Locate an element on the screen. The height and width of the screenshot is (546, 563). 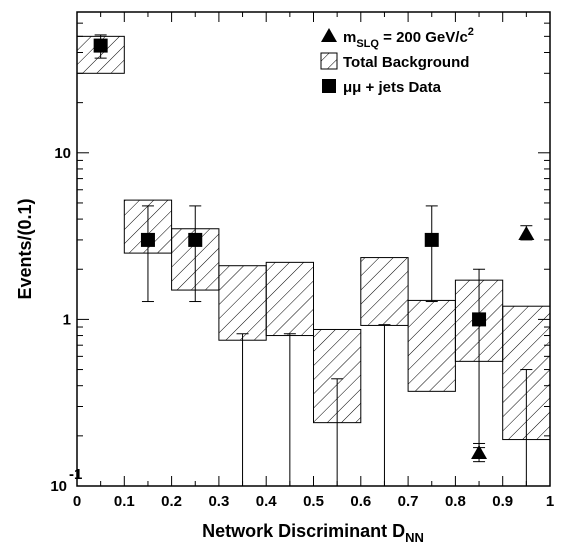
x-tick-label-6: 0.6 is located at coordinates (360, 501).